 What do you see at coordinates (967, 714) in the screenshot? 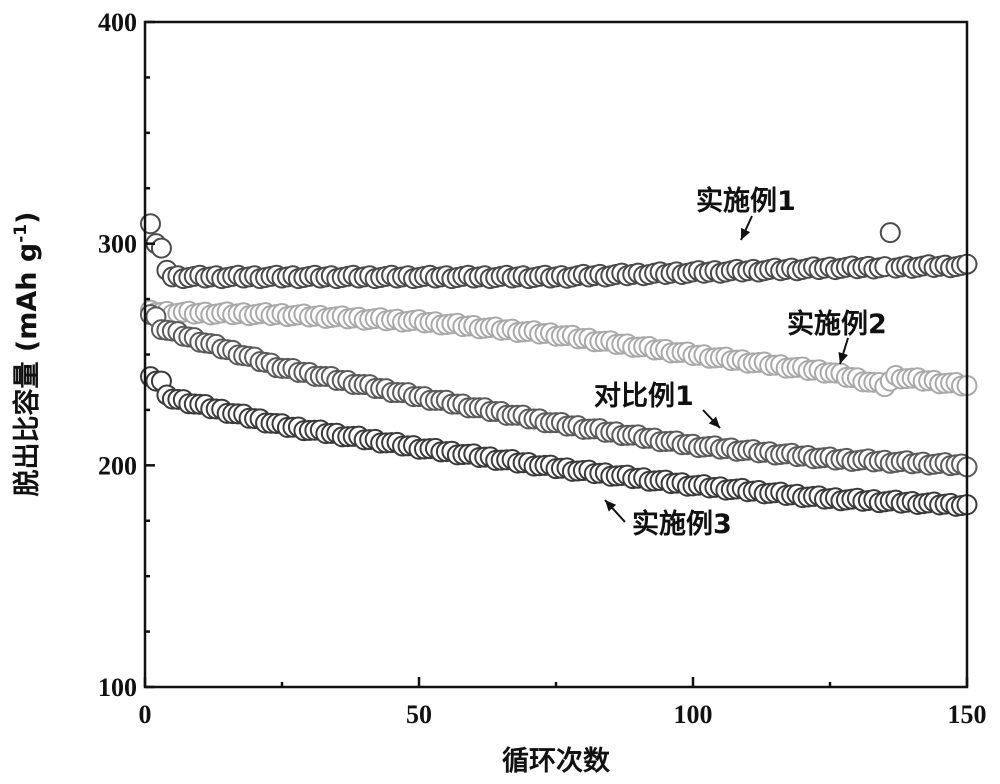
I see `x-tick-label: 150` at bounding box center [967, 714].